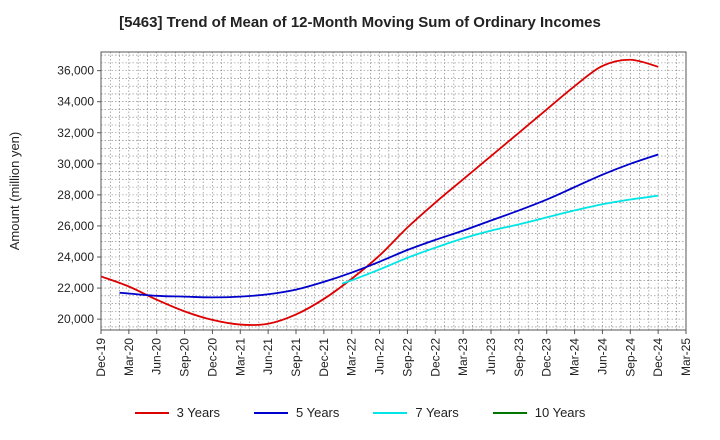 The image size is (720, 440). What do you see at coordinates (75, 133) in the screenshot?
I see `y-tick-label: 32,000` at bounding box center [75, 133].